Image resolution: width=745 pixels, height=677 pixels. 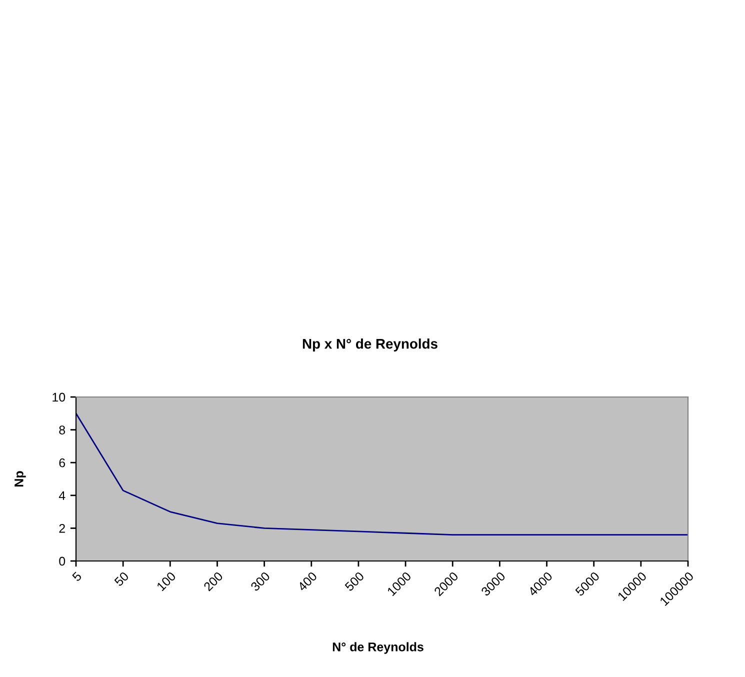 I want to click on y-tick-label: 0, so click(x=62, y=561).